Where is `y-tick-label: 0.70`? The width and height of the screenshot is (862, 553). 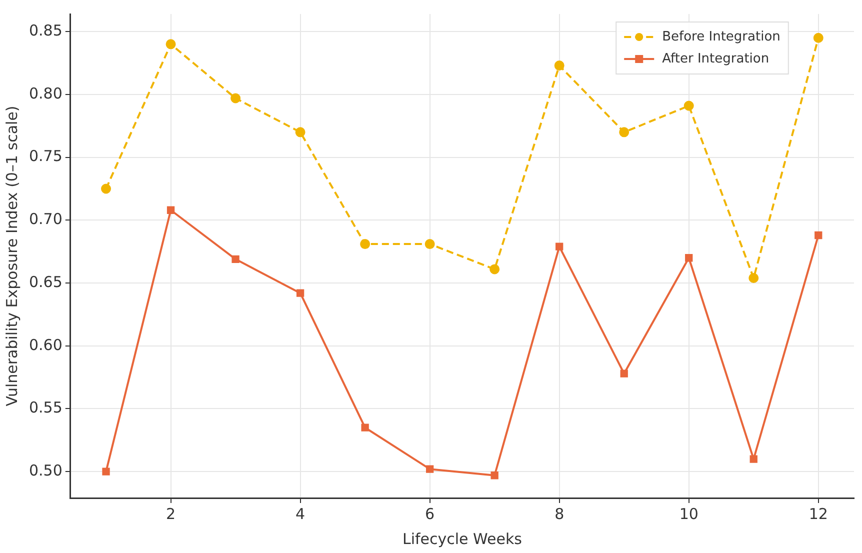
y-tick-label: 0.70 is located at coordinates (45, 219).